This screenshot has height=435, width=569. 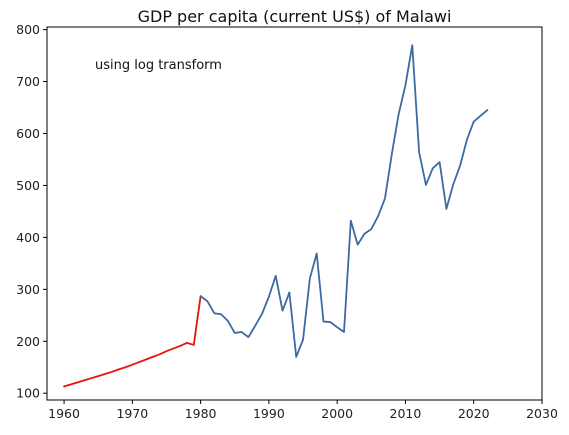 What do you see at coordinates (406, 413) in the screenshot?
I see `x-tick-label: 2010` at bounding box center [406, 413].